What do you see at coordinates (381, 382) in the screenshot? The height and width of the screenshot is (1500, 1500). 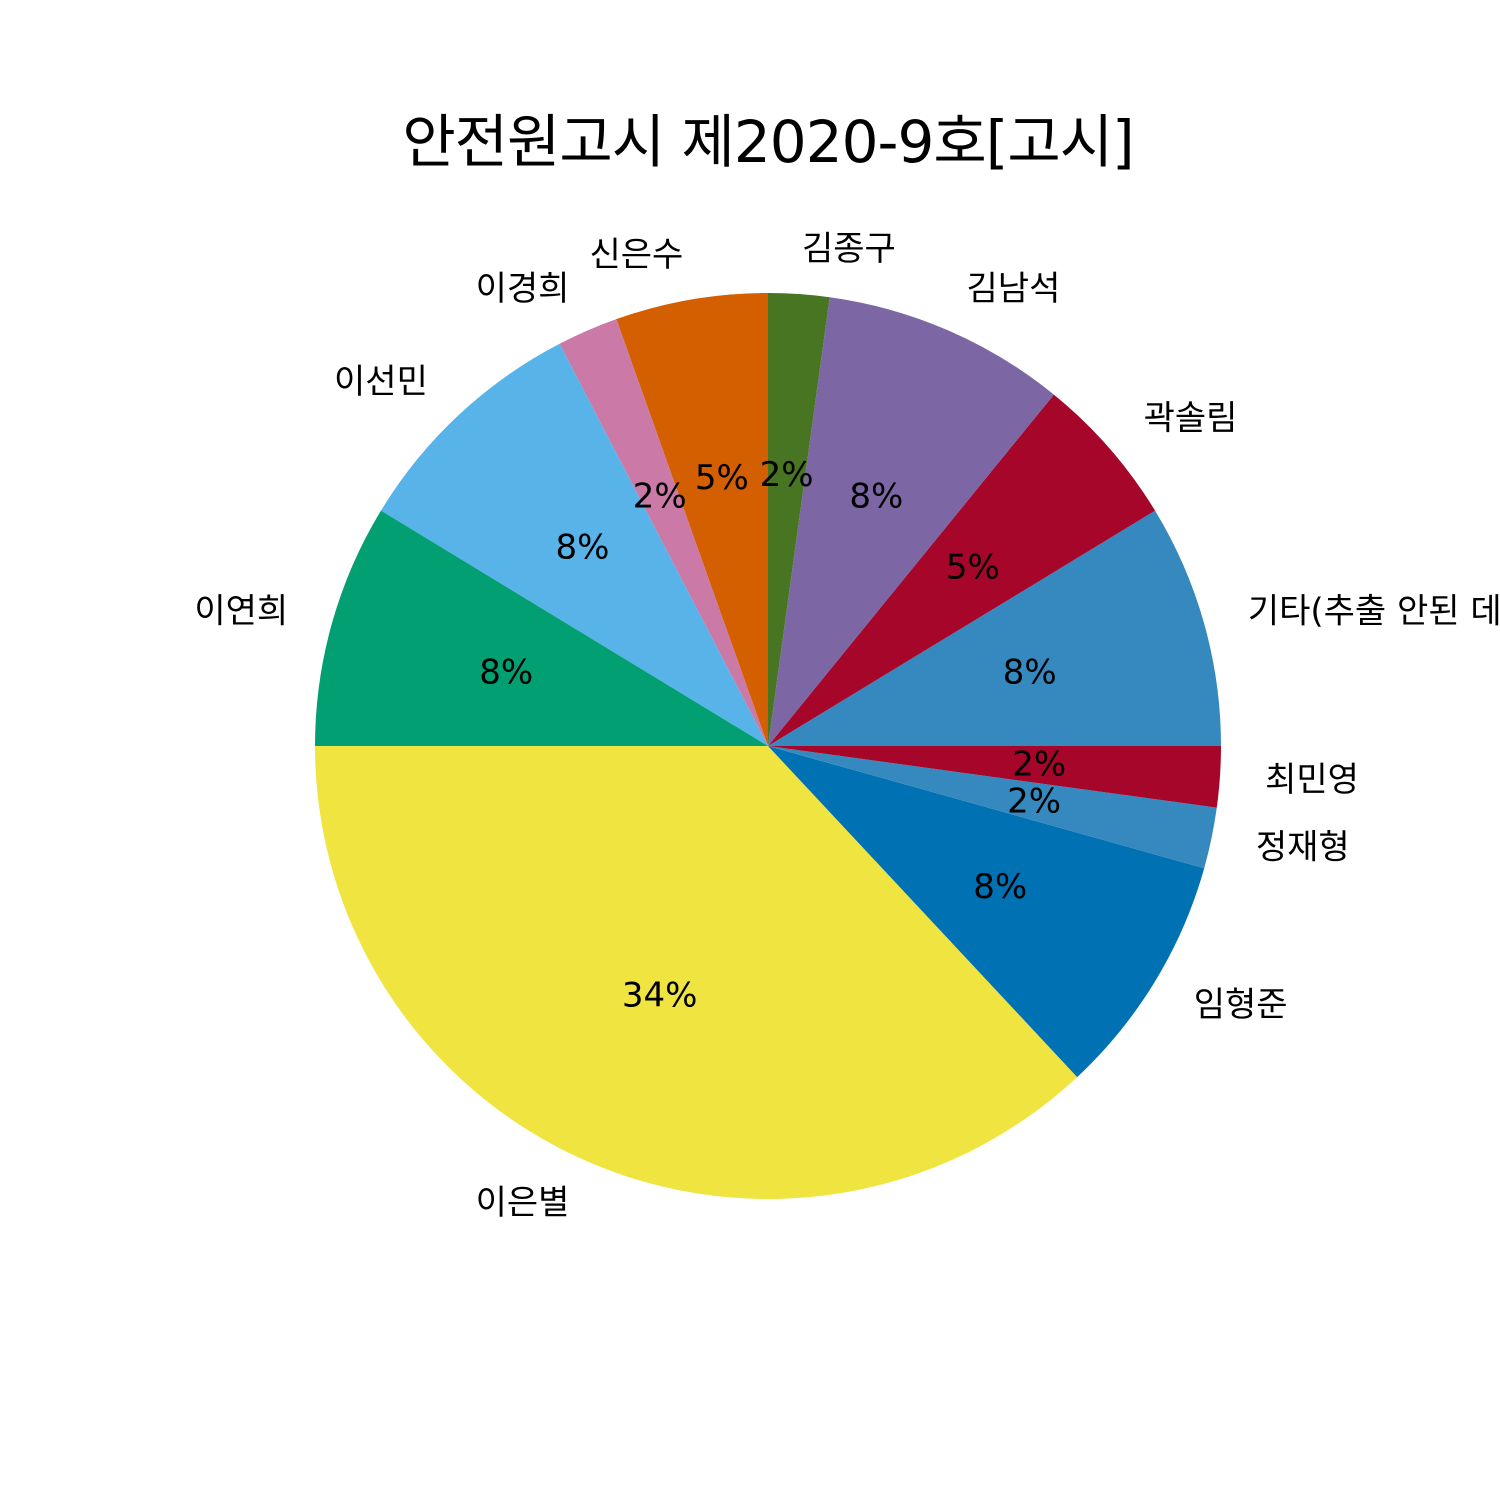 I see `slice-name-label-6: 이선민` at bounding box center [381, 382].